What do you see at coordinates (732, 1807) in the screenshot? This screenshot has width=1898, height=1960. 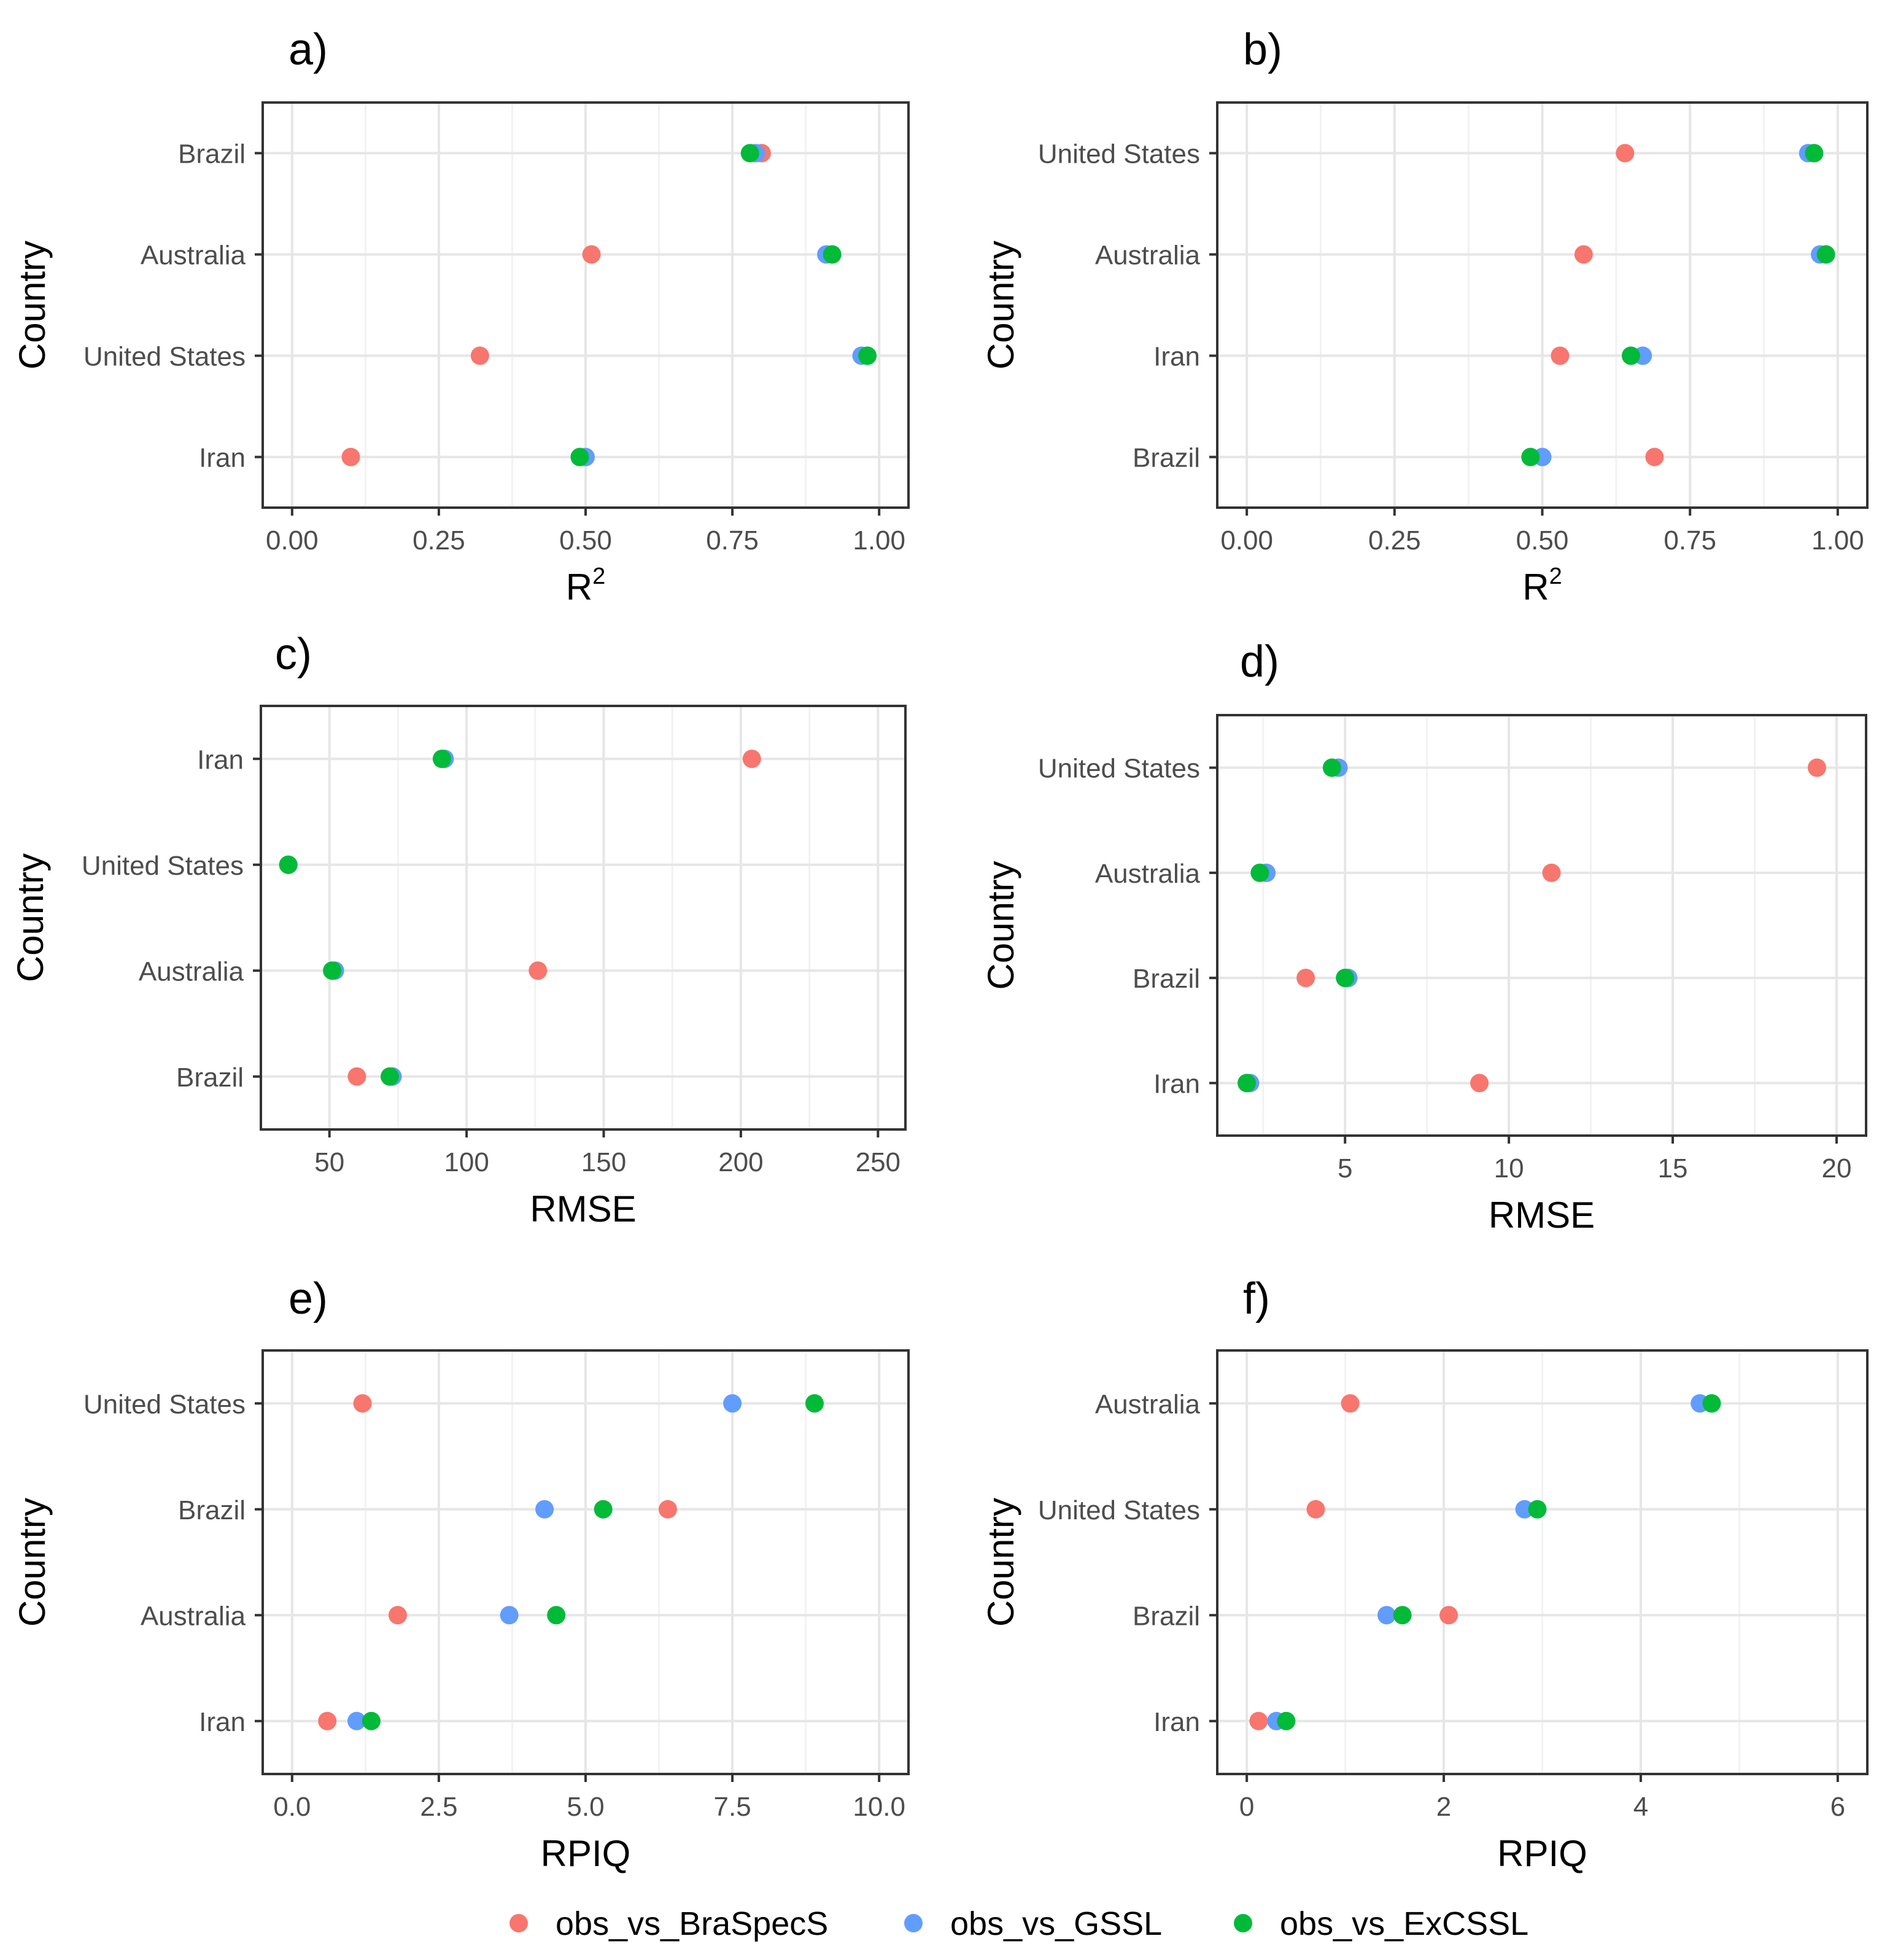 I see `x-tick-label: 7.5` at bounding box center [732, 1807].